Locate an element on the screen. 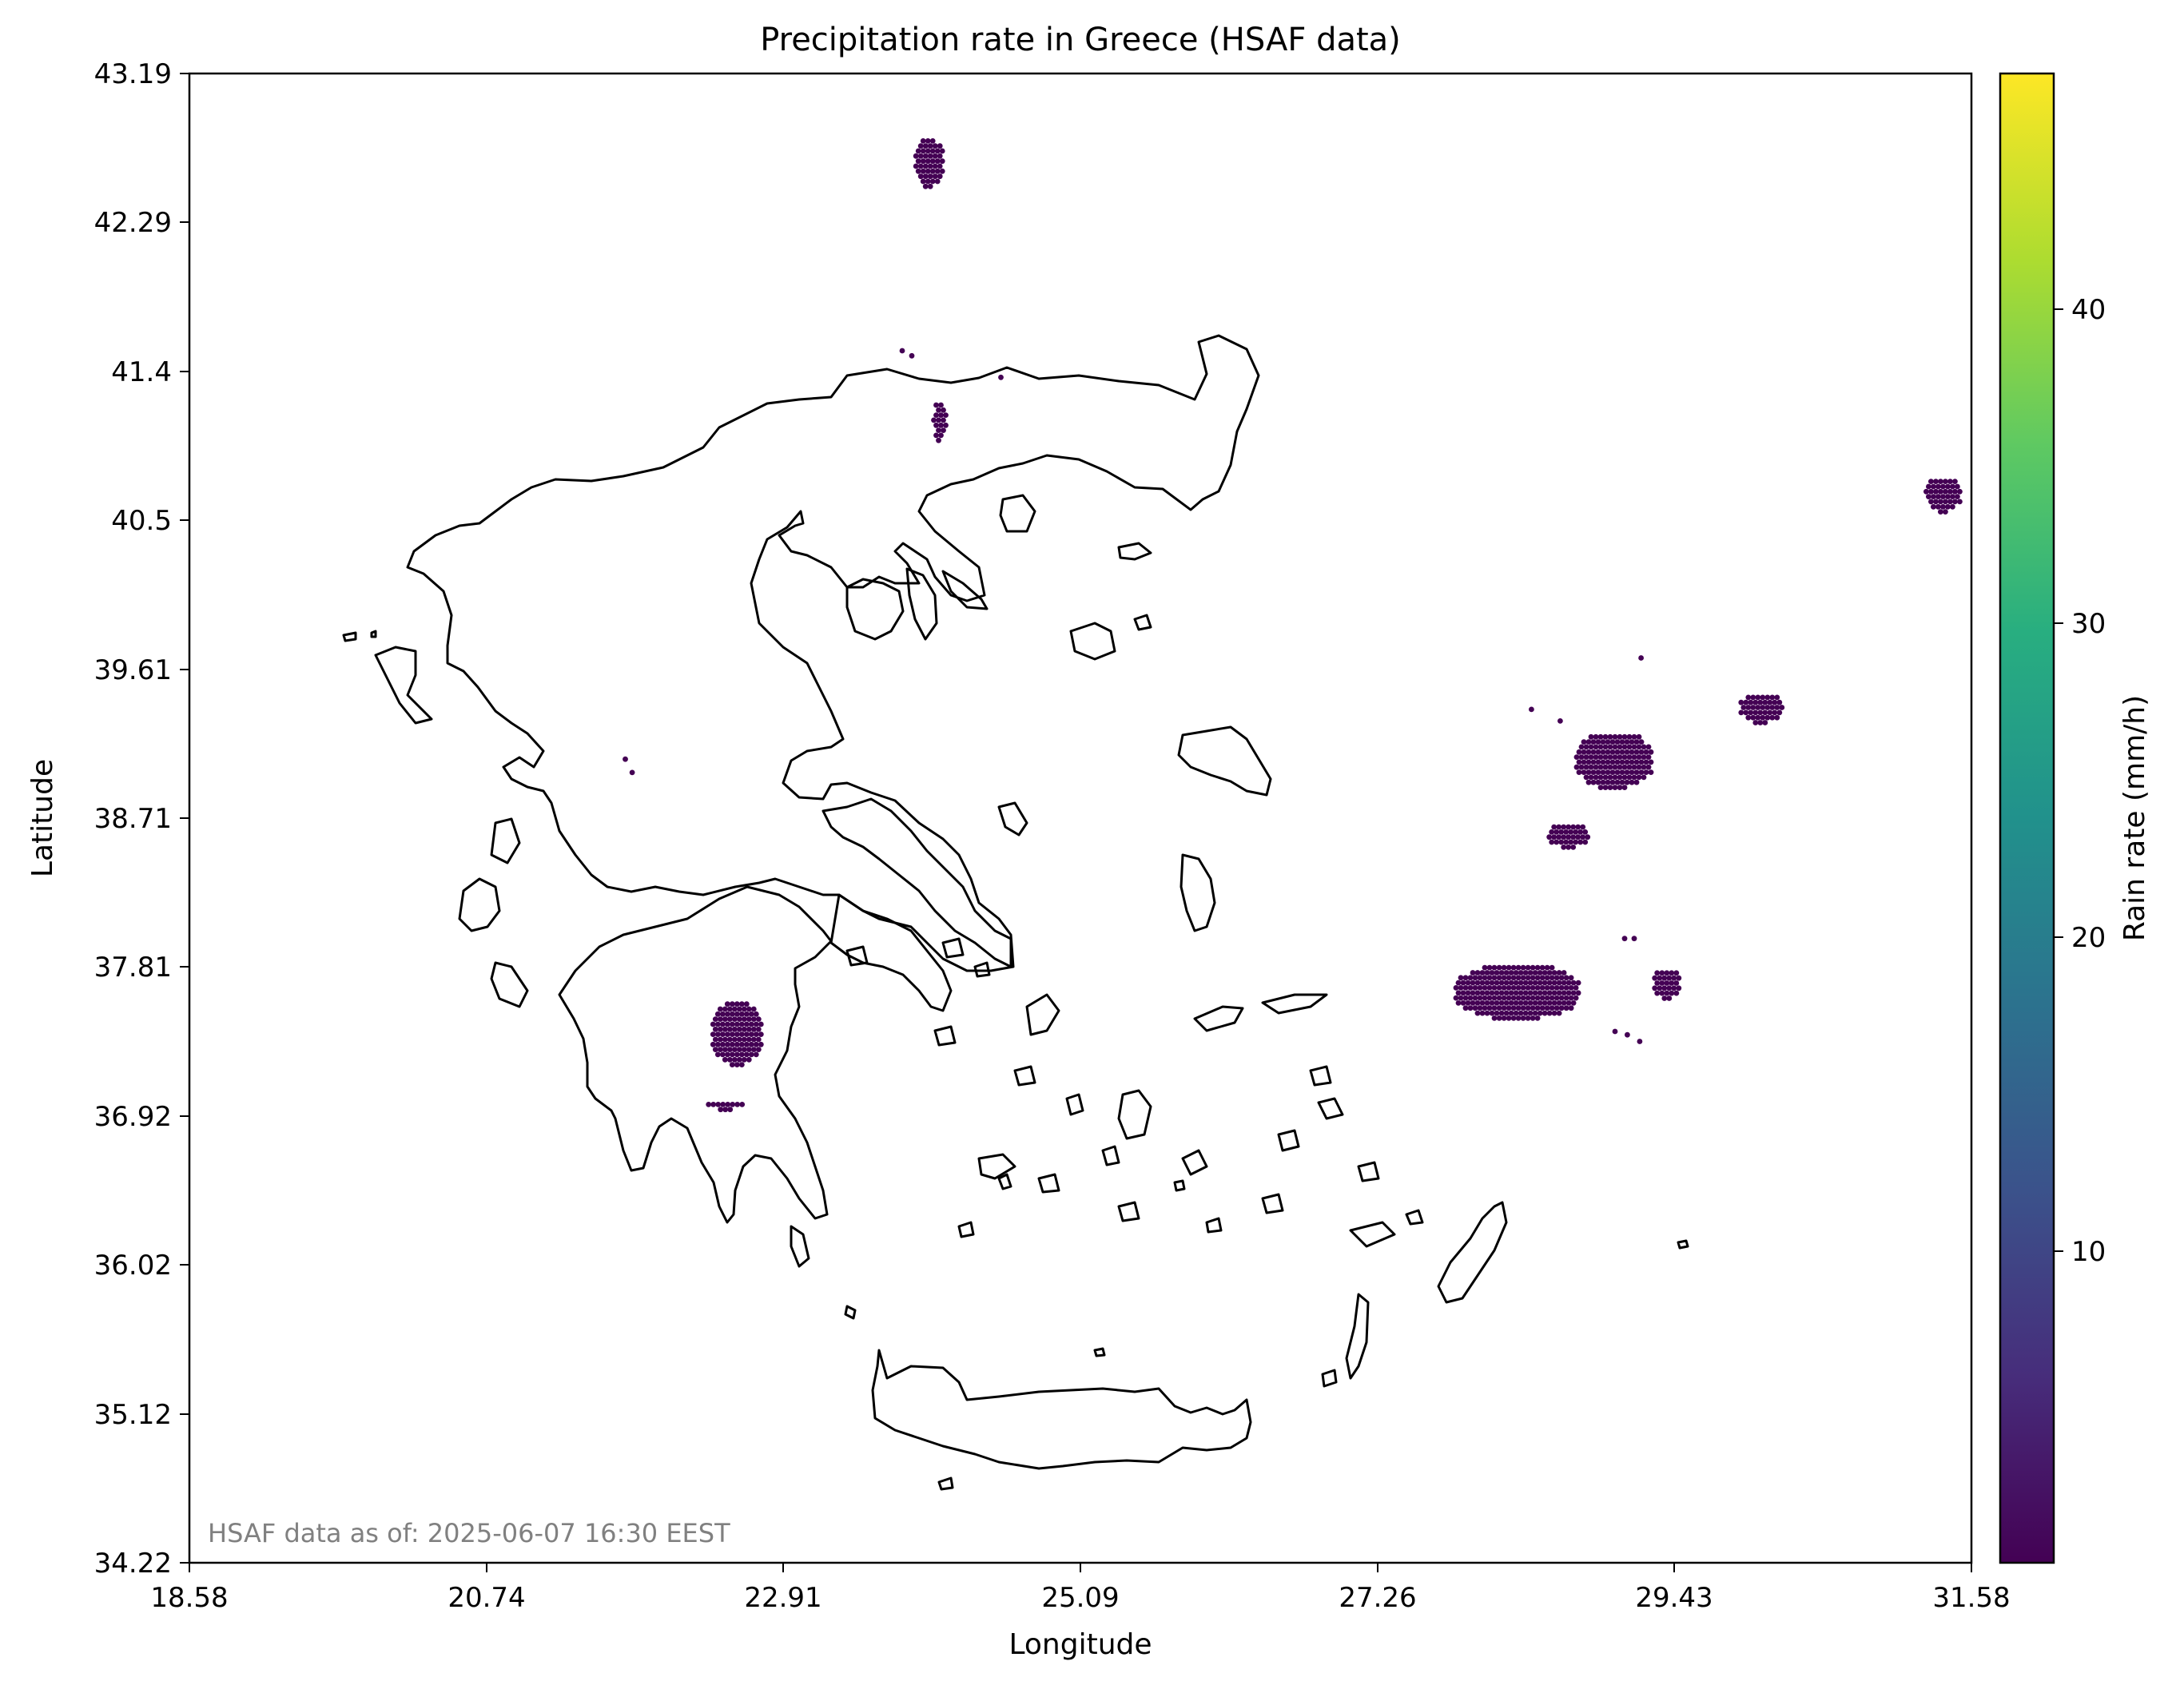 The height and width of the screenshot is (1685, 2184). x-tick-label: 29.43 is located at coordinates (1674, 1598).